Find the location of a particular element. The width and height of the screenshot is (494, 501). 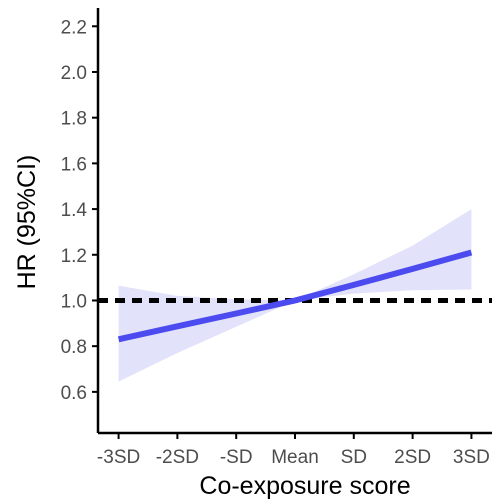

x-tick-label: -2SD is located at coordinates (177, 457).